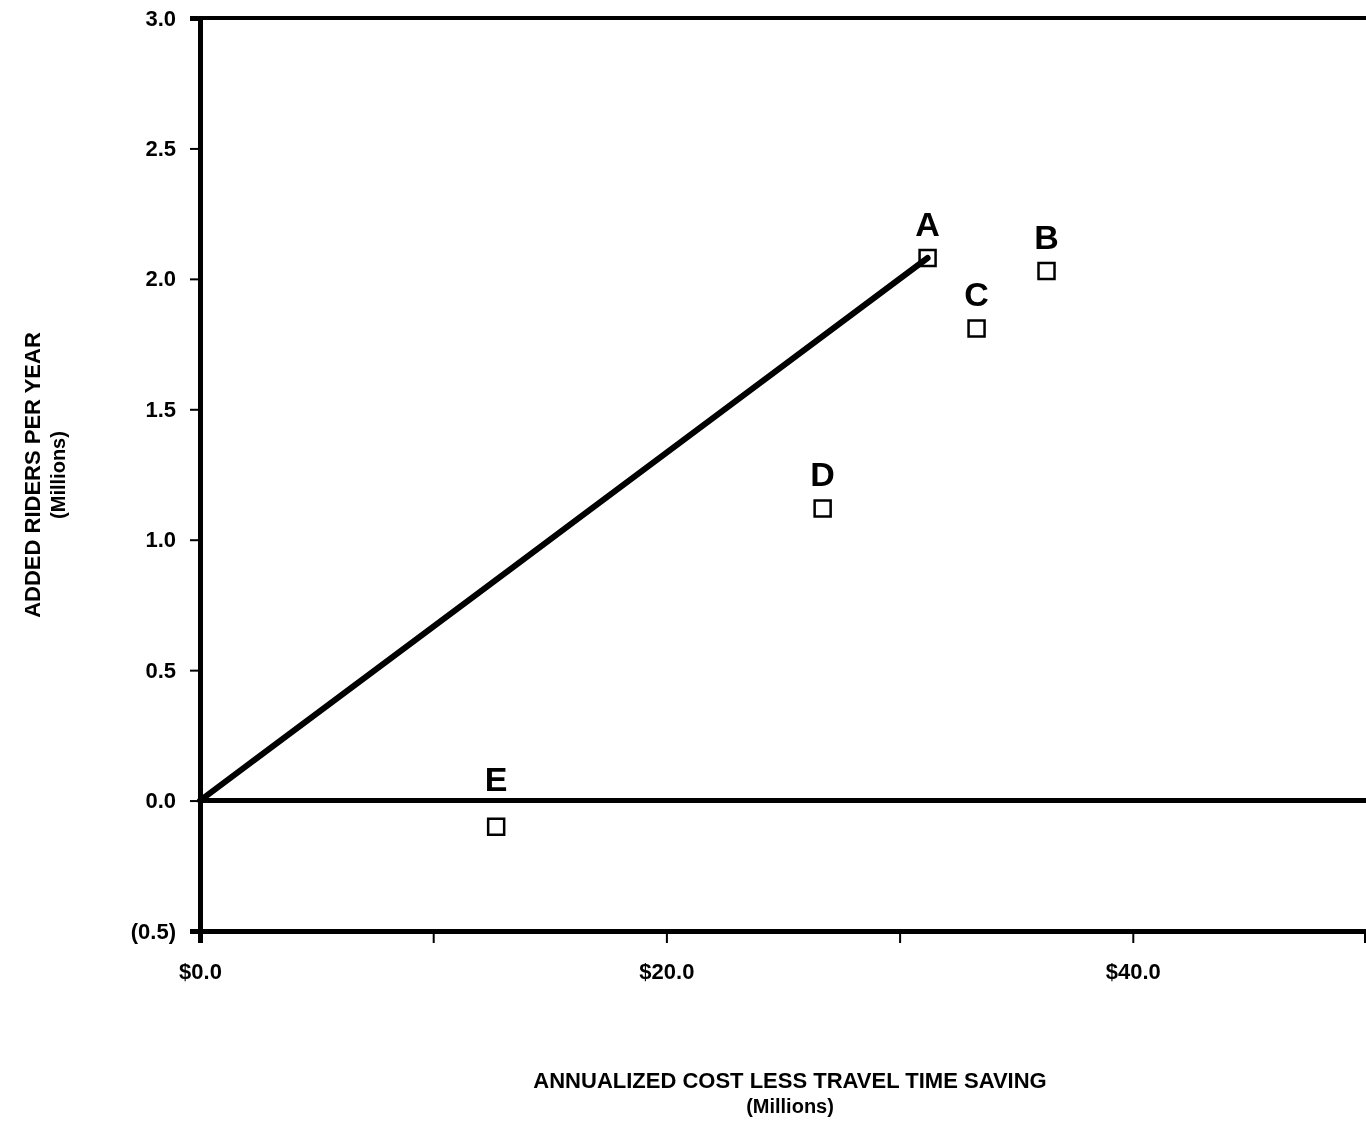 The image size is (1366, 1130). I want to click on annotation: C, so click(976, 294).